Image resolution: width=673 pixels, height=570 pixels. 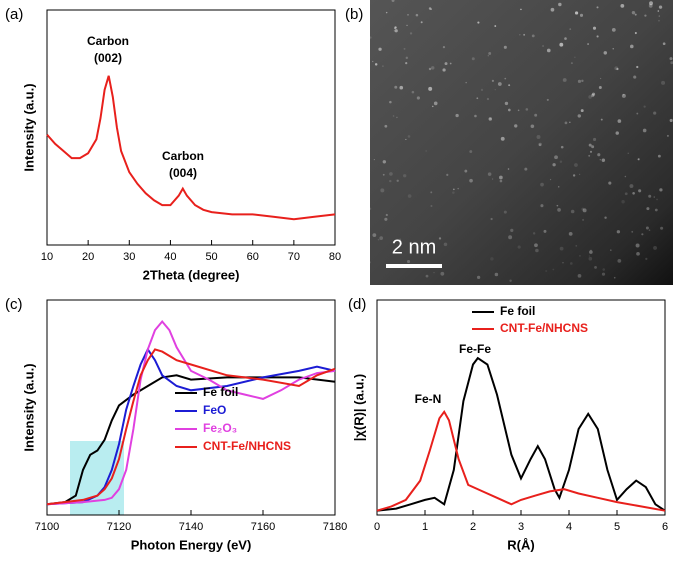 What do you see at coordinates (544, 328) in the screenshot?
I see `legend-label: CNT-Fe/NHCNS` at bounding box center [544, 328].